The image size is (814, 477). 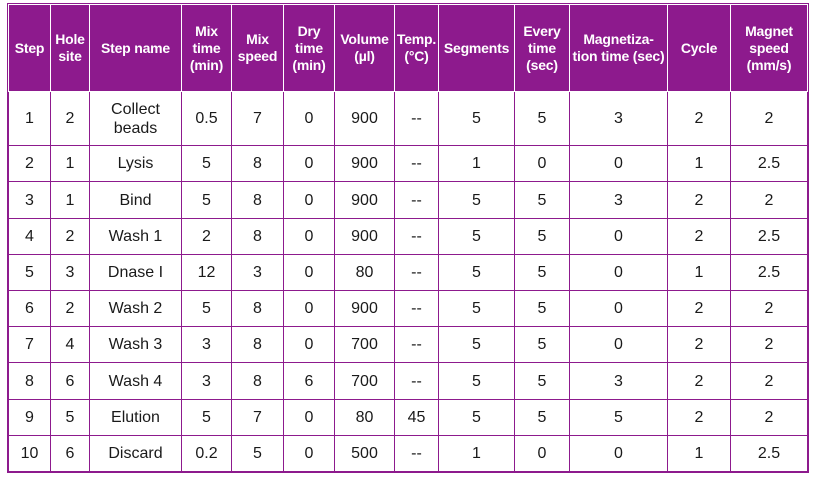 I want to click on table-row: 5 3 Dnase I 12 3 0 80 -- 5 5 0 1 2.5, so click(x=408, y=272).